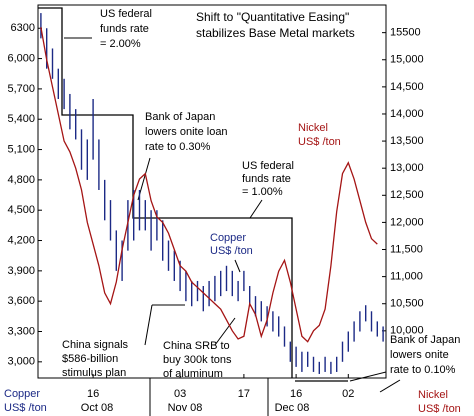  What do you see at coordinates (97, 408) in the screenshot?
I see `month-label: Oct 08` at bounding box center [97, 408].